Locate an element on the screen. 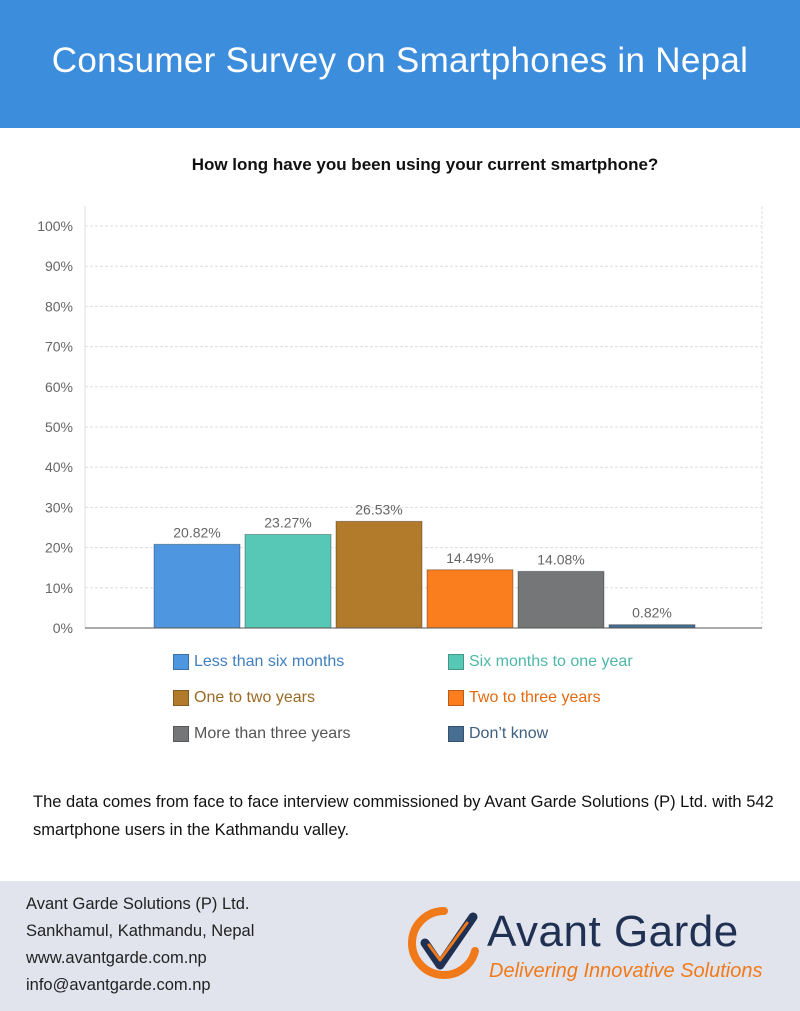 Image resolution: width=800 pixels, height=1011 pixels. y-tick-label: 50% is located at coordinates (59, 427).